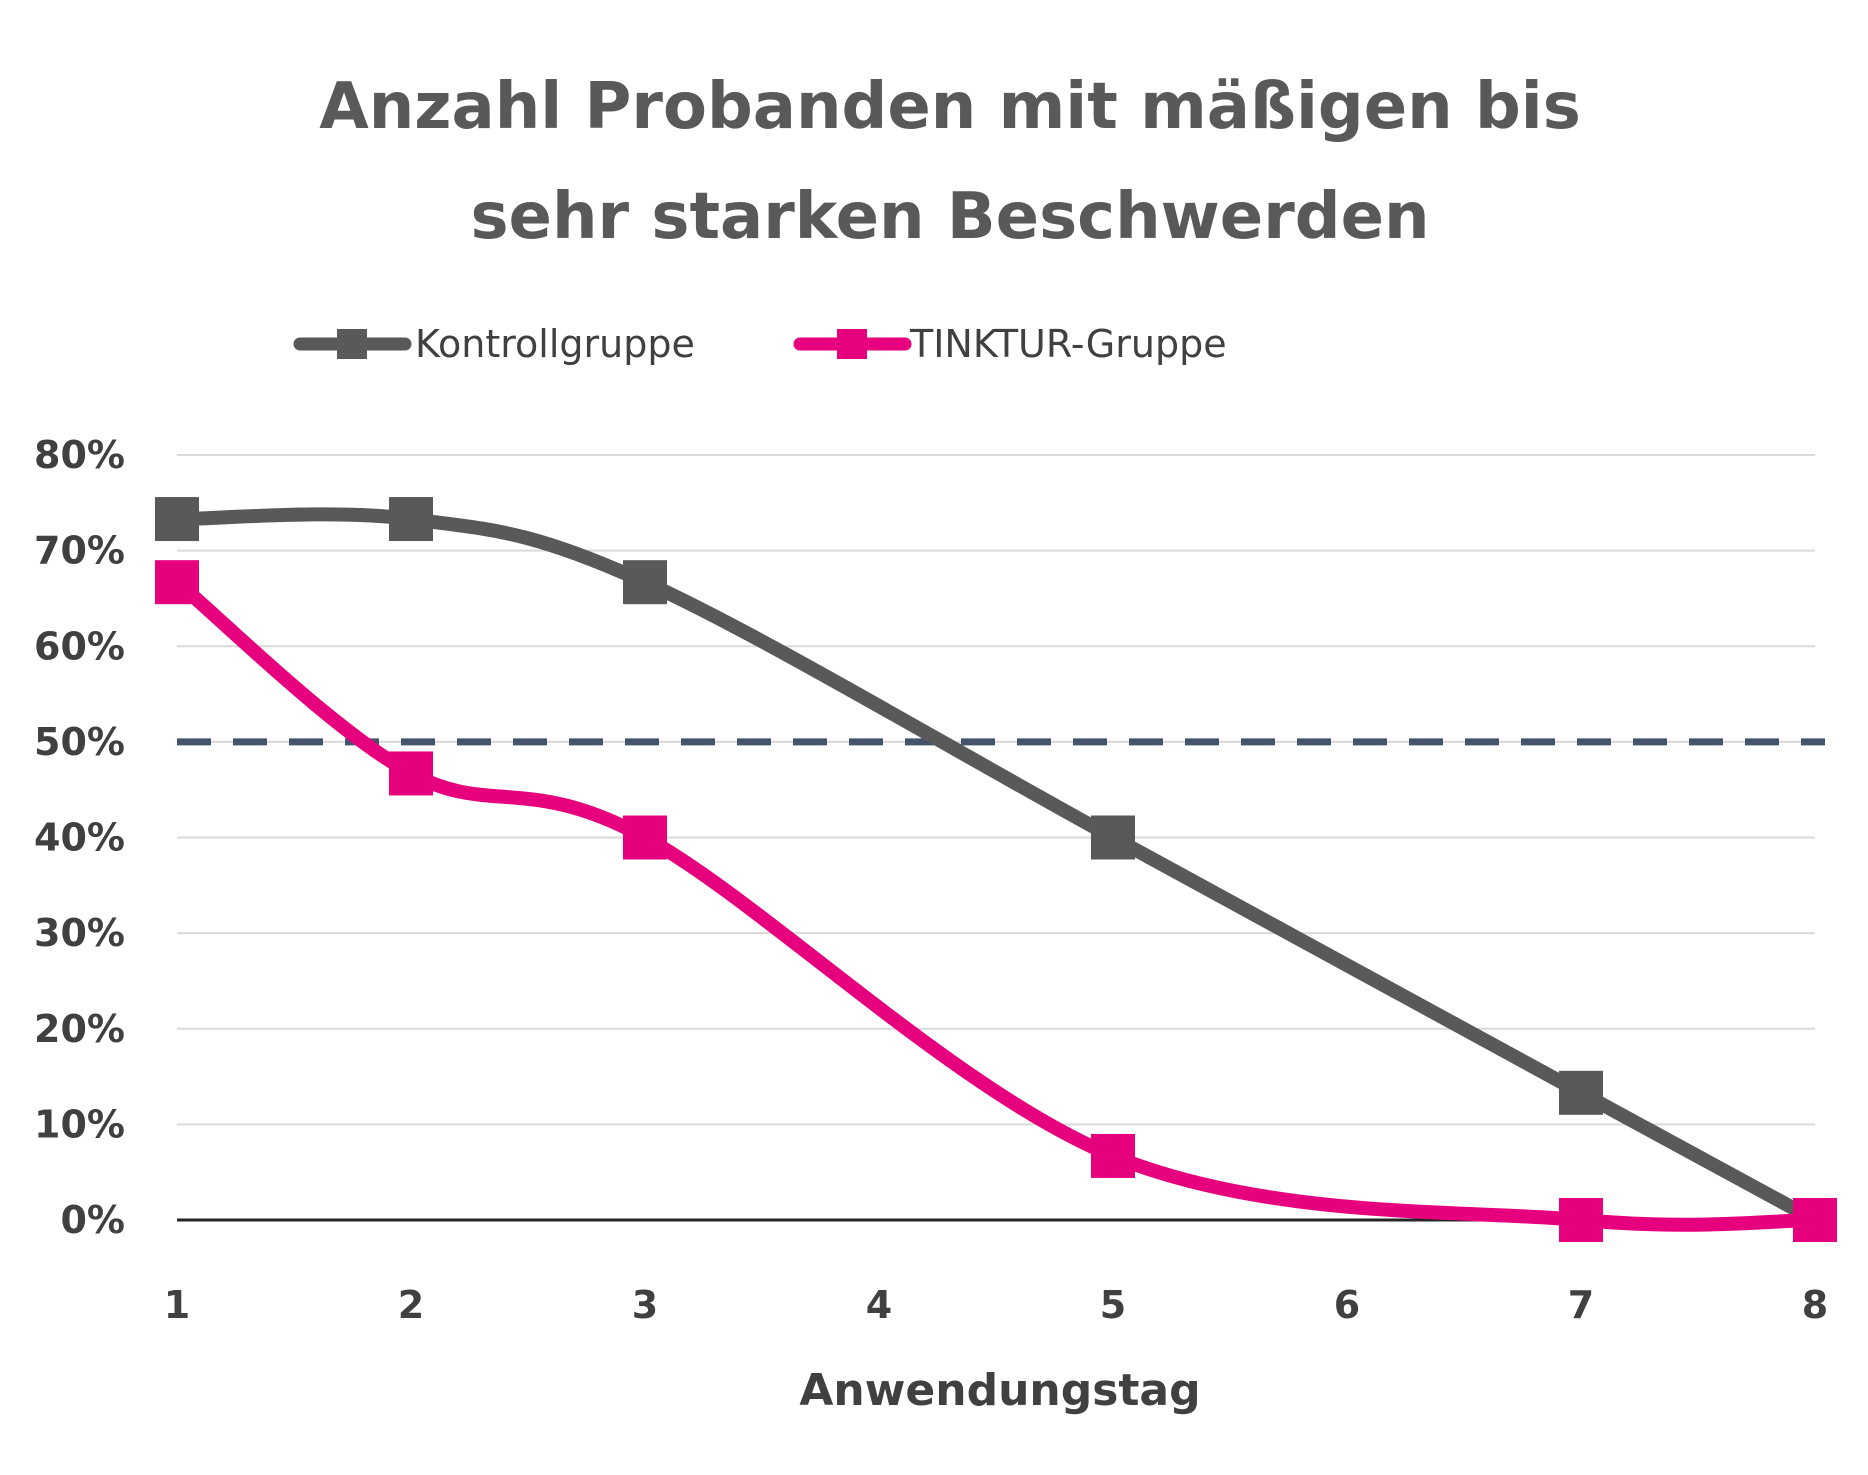 This screenshot has height=1475, width=1868. Describe the element at coordinates (1581, 1305) in the screenshot. I see `x-tick-label: 7` at that location.